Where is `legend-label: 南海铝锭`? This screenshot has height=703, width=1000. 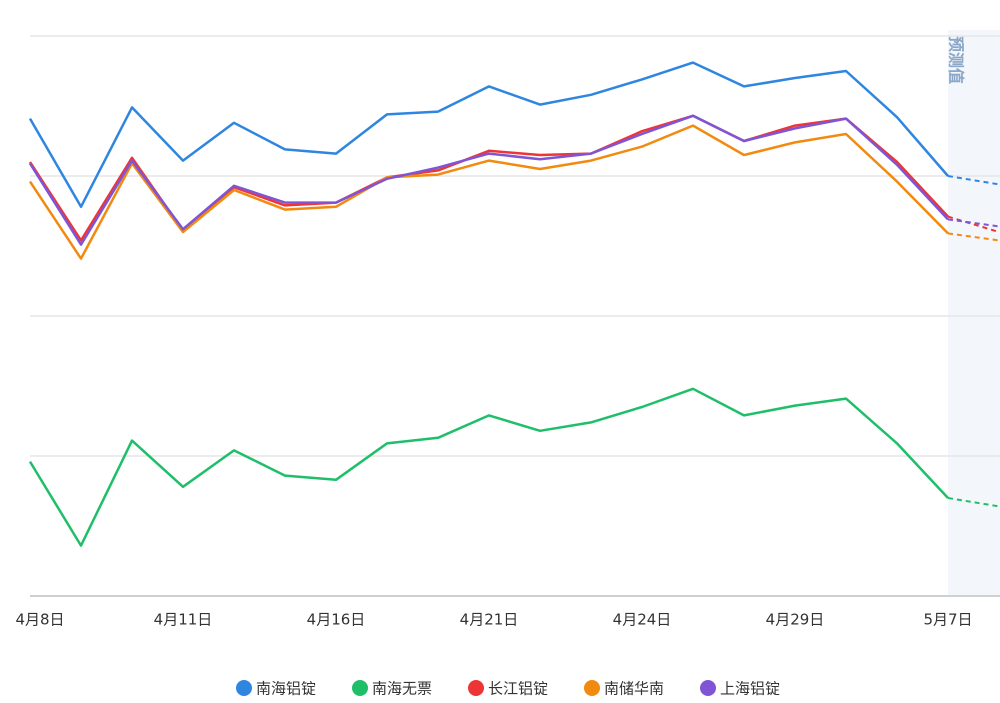
legend-label: 南海铝锭 is located at coordinates (286, 689).